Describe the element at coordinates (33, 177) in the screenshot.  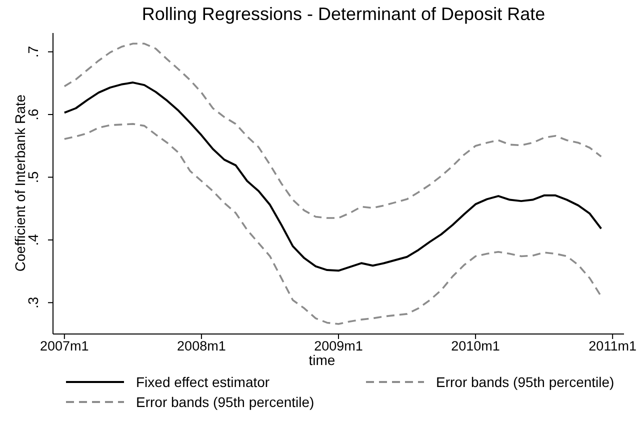
I see `y-tick-label: .5` at that location.